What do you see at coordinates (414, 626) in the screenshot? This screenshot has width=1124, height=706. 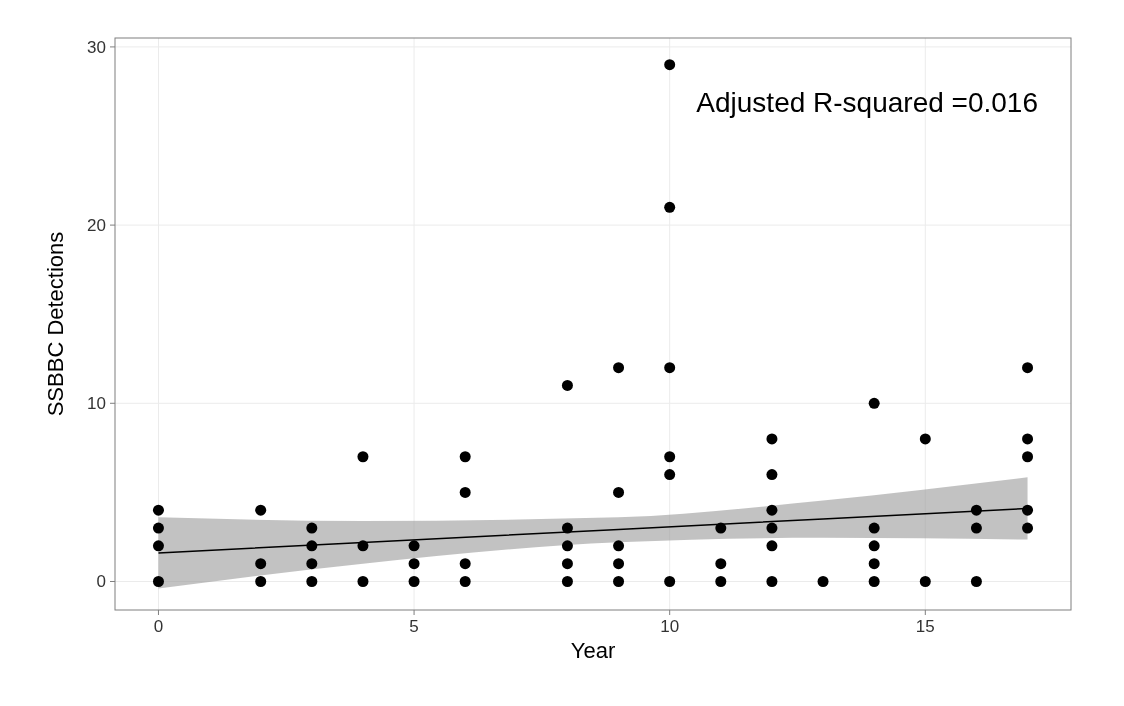 I see `x-tick-label: 5` at bounding box center [414, 626].